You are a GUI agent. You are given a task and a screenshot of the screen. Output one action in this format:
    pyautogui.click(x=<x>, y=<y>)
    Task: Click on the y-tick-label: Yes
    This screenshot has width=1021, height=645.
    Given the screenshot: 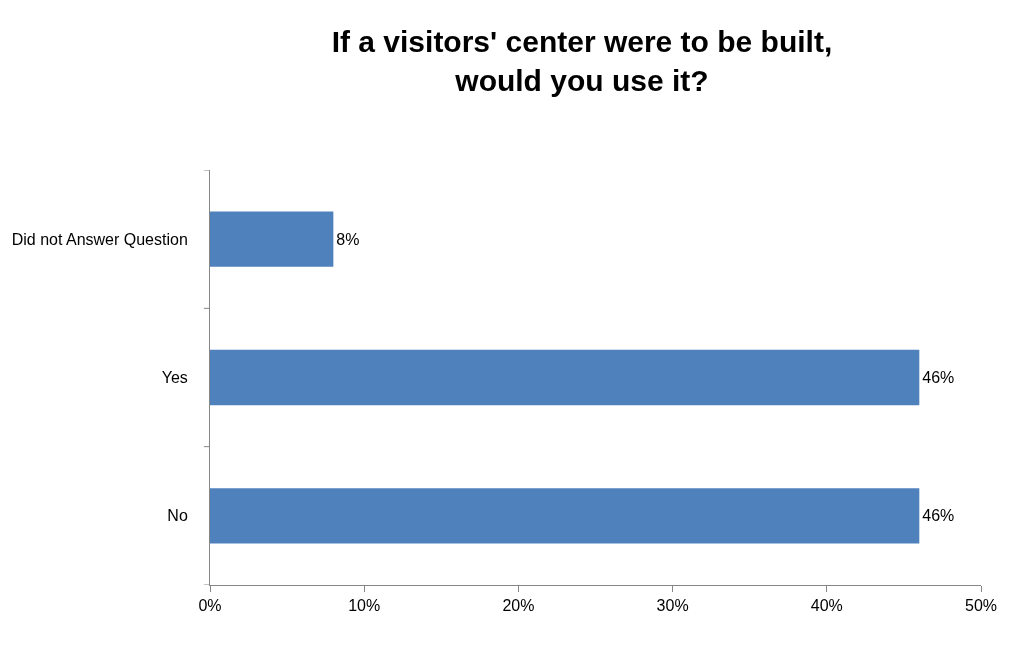 What is the action you would take?
    pyautogui.click(x=174, y=378)
    